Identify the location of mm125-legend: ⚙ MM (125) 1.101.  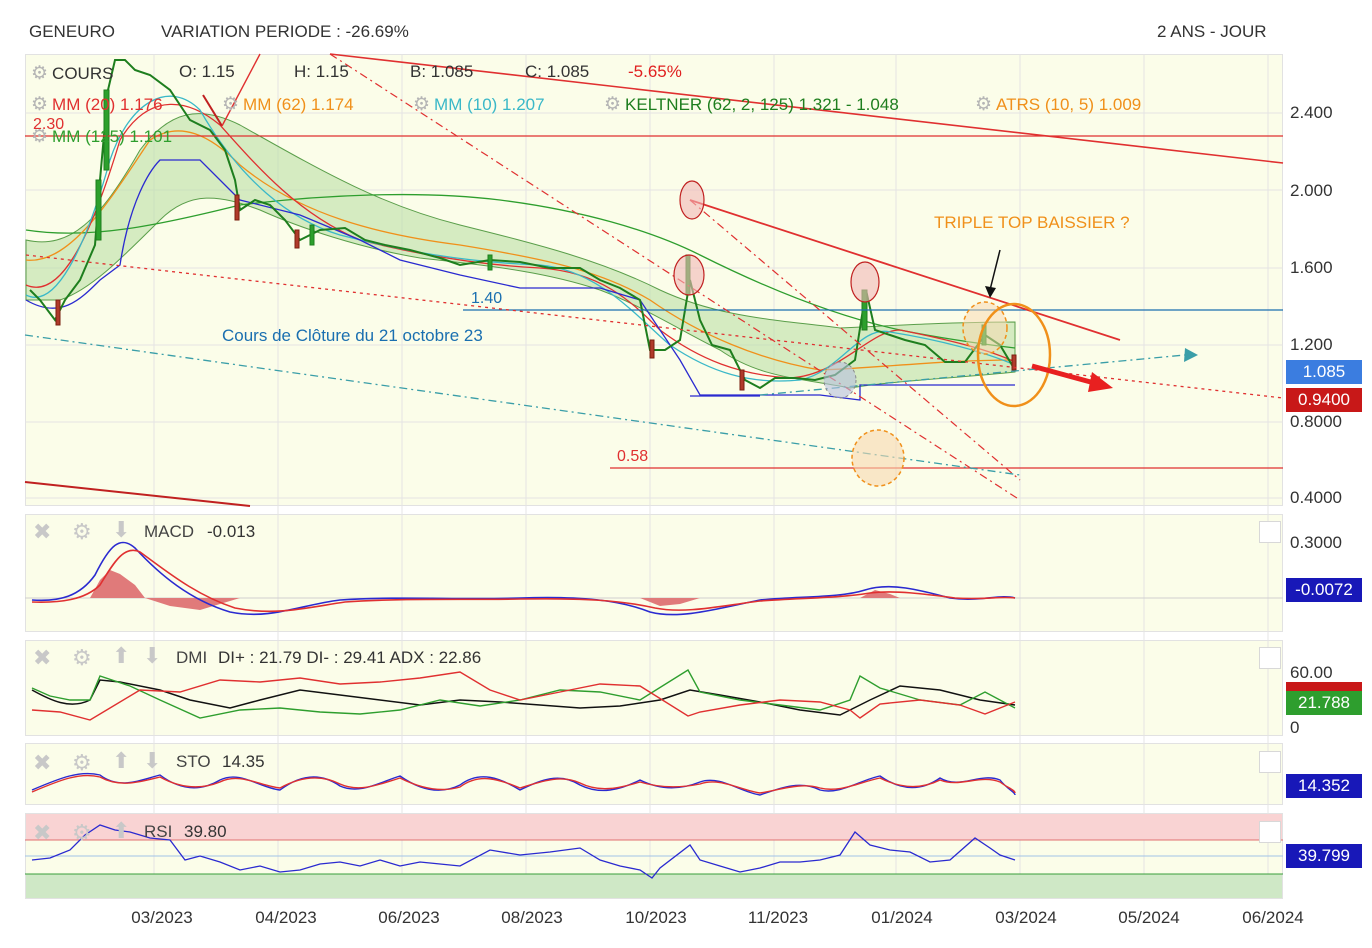
(101, 136).